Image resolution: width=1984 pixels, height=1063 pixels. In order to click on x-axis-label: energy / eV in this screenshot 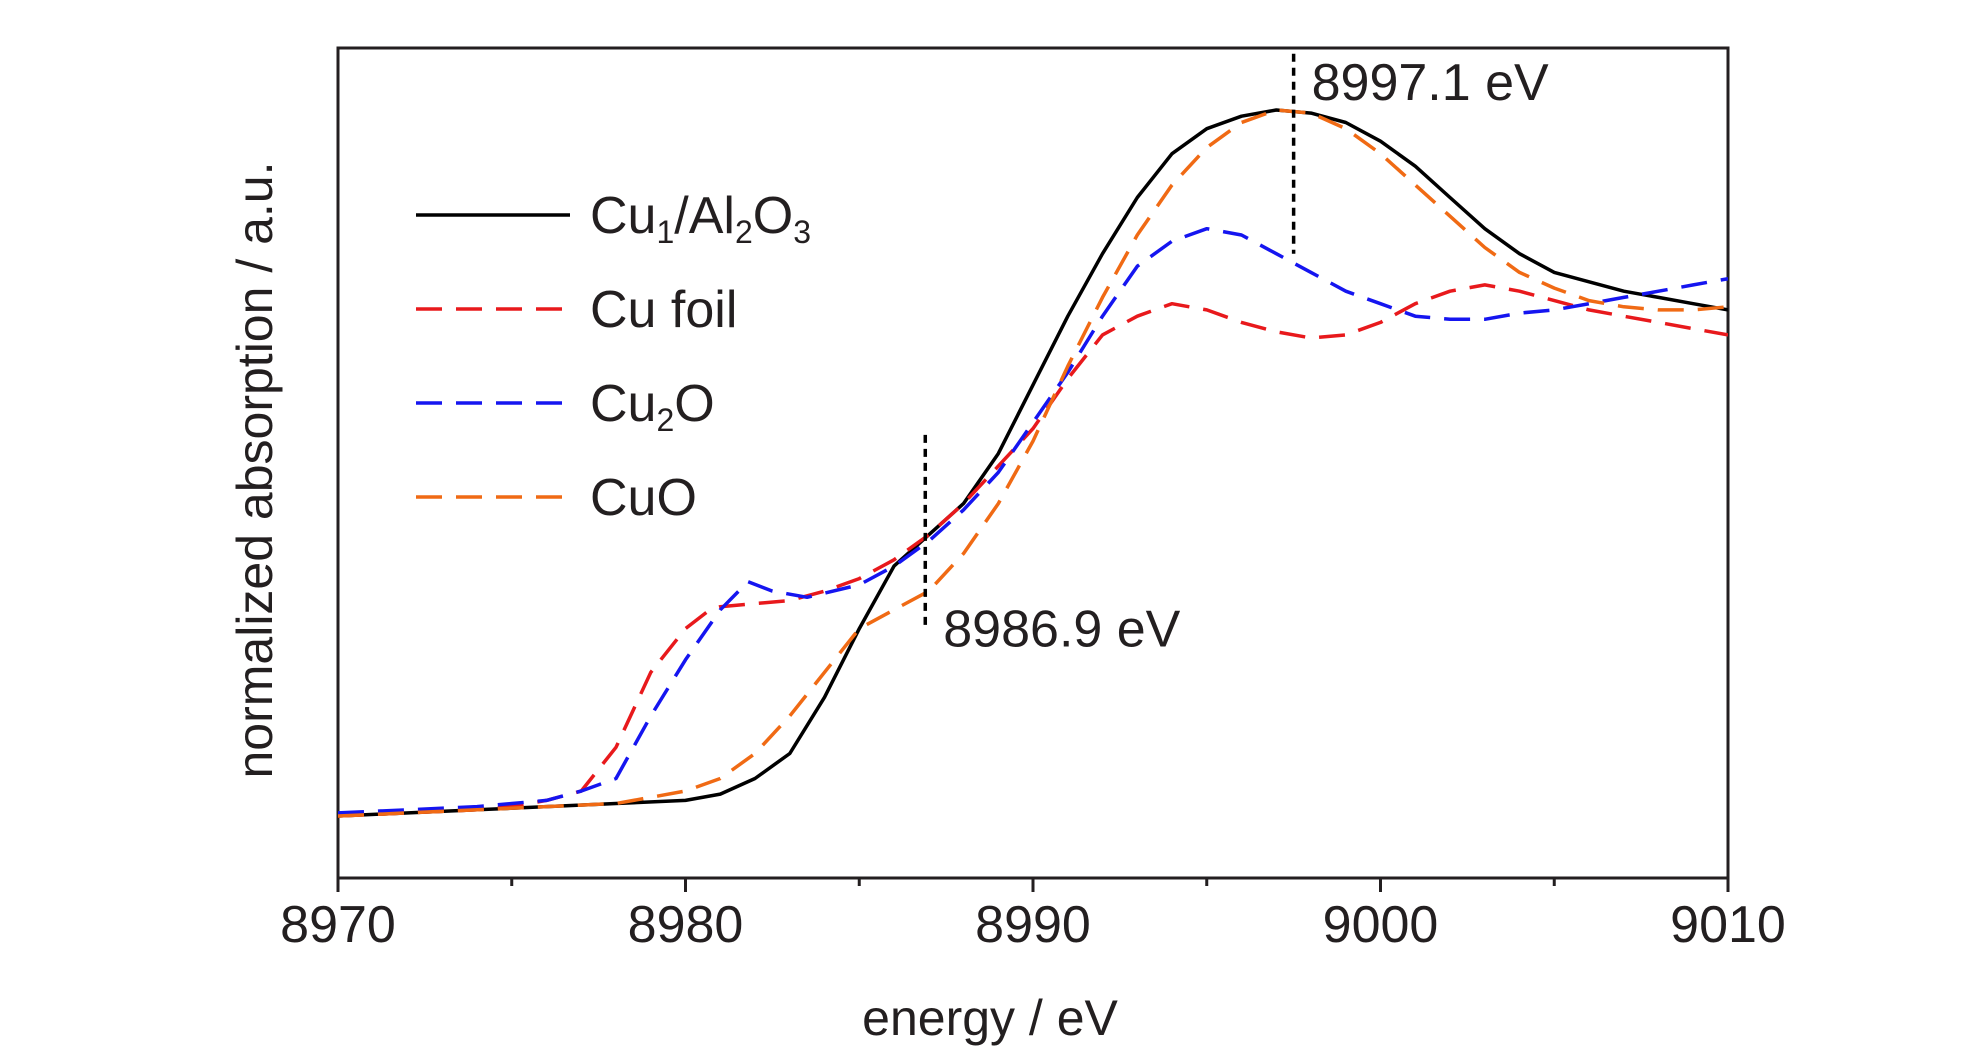, I will do `click(990, 1018)`.